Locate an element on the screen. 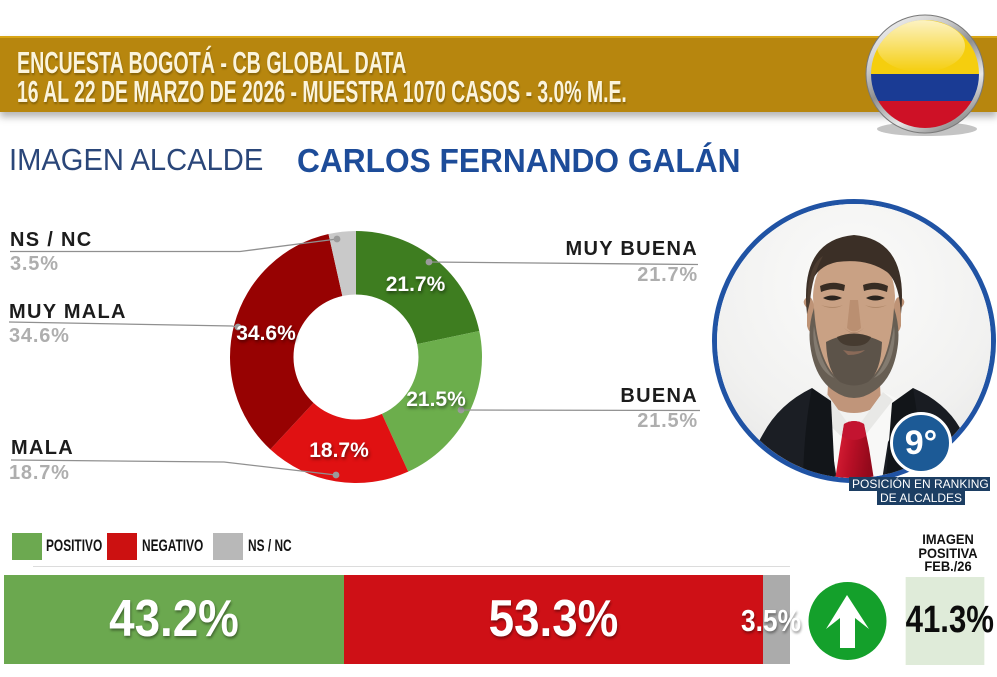 The height and width of the screenshot is (677, 997). svg-text: 21.7% is located at coordinates (416, 284).